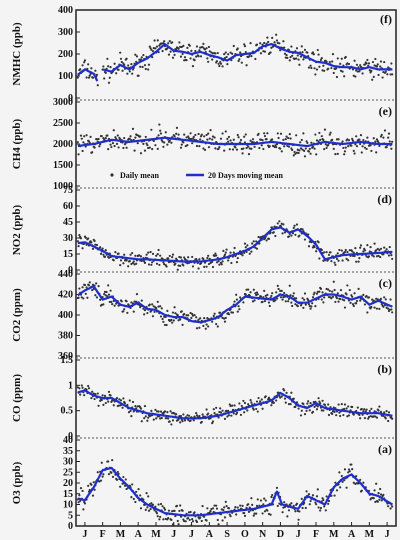 The height and width of the screenshot is (540, 400). Describe the element at coordinates (352, 534) in the screenshot. I see `x-tick-label: A` at that location.